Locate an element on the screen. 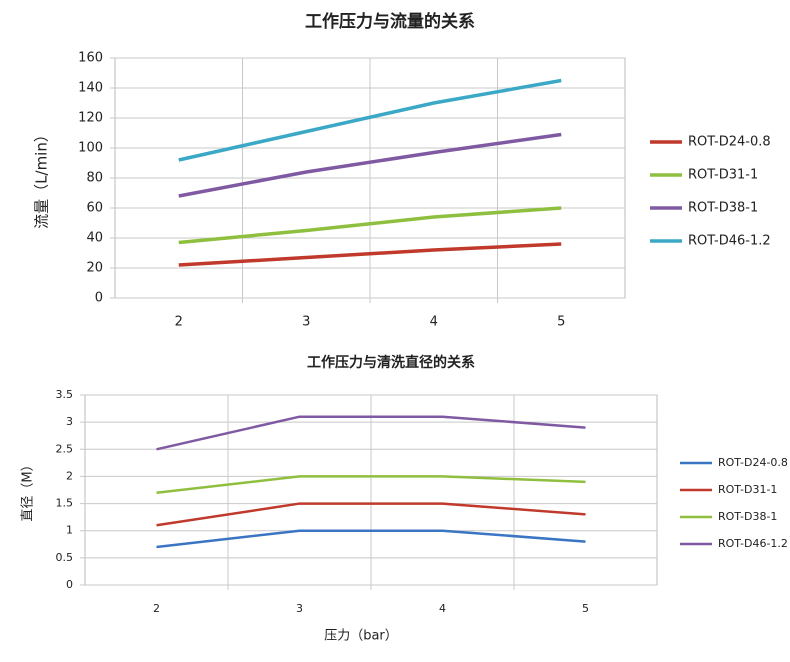 The width and height of the screenshot is (790, 662). chart-title: 工作压力与清洗直径的关系 is located at coordinates (391, 362).